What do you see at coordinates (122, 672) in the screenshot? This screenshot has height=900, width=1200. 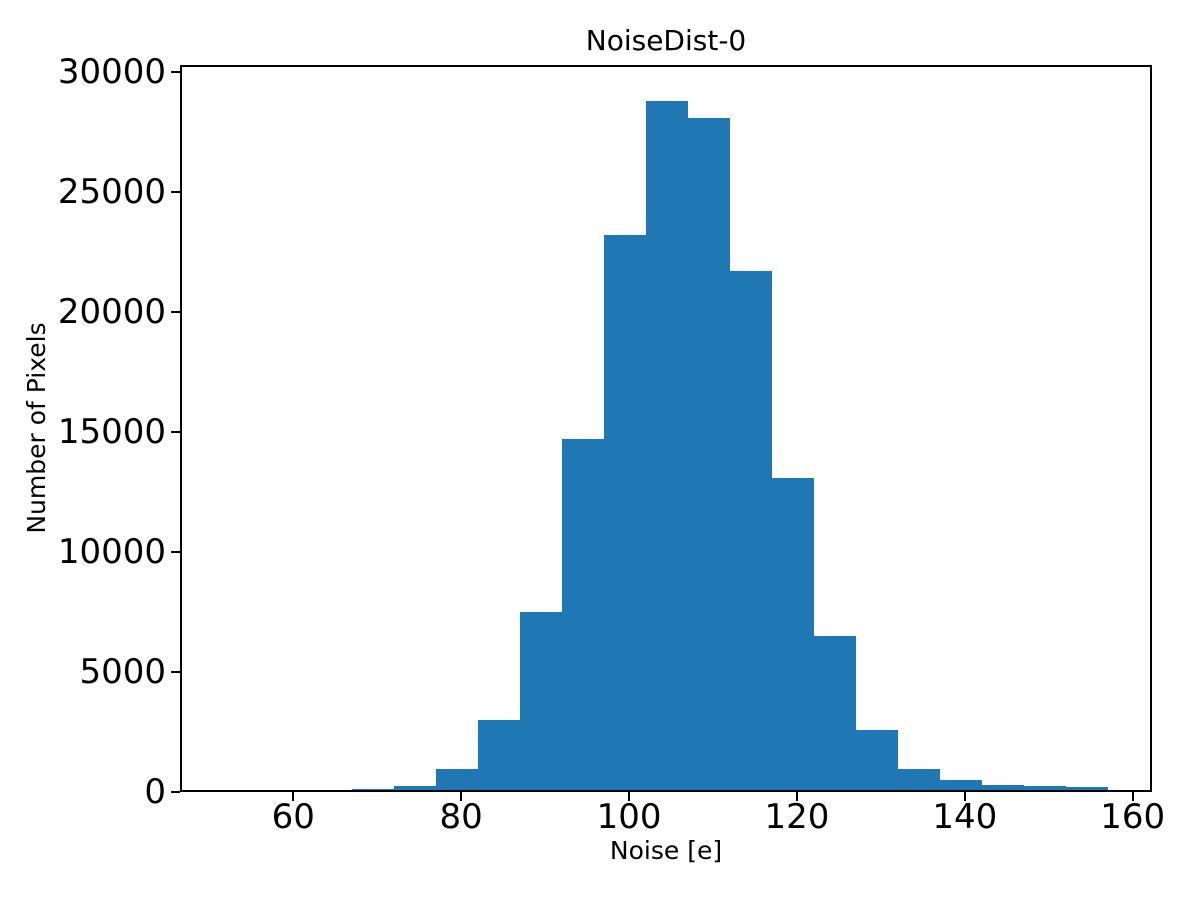 I see `y-tick-label: 5000` at bounding box center [122, 672].